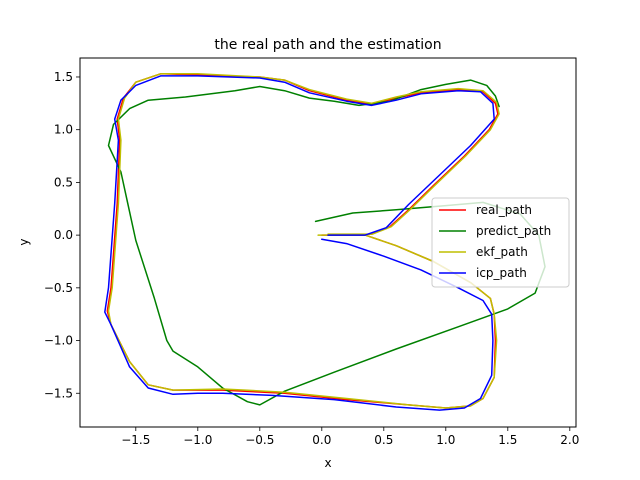 The height and width of the screenshot is (480, 640). Describe the element at coordinates (135, 440) in the screenshot. I see `x-tick-label: −1.5` at that location.